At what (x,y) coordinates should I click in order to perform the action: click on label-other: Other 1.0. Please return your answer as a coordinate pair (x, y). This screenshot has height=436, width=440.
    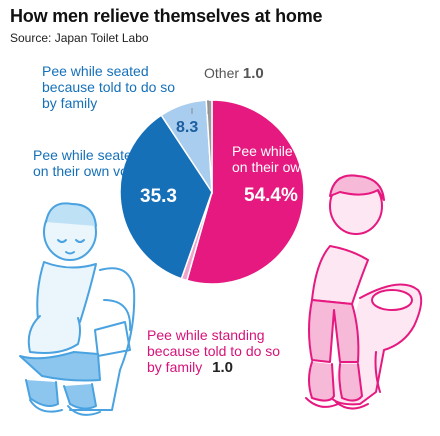
    Looking at the image, I should click on (234, 73).